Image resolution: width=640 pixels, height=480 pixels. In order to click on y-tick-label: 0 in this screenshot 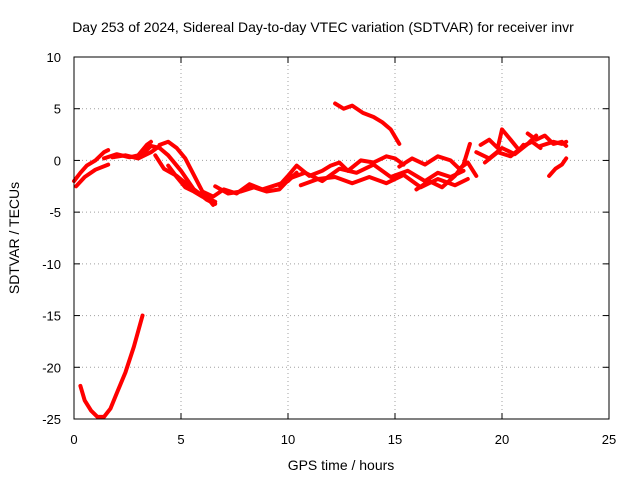, I will do `click(57, 160)`.